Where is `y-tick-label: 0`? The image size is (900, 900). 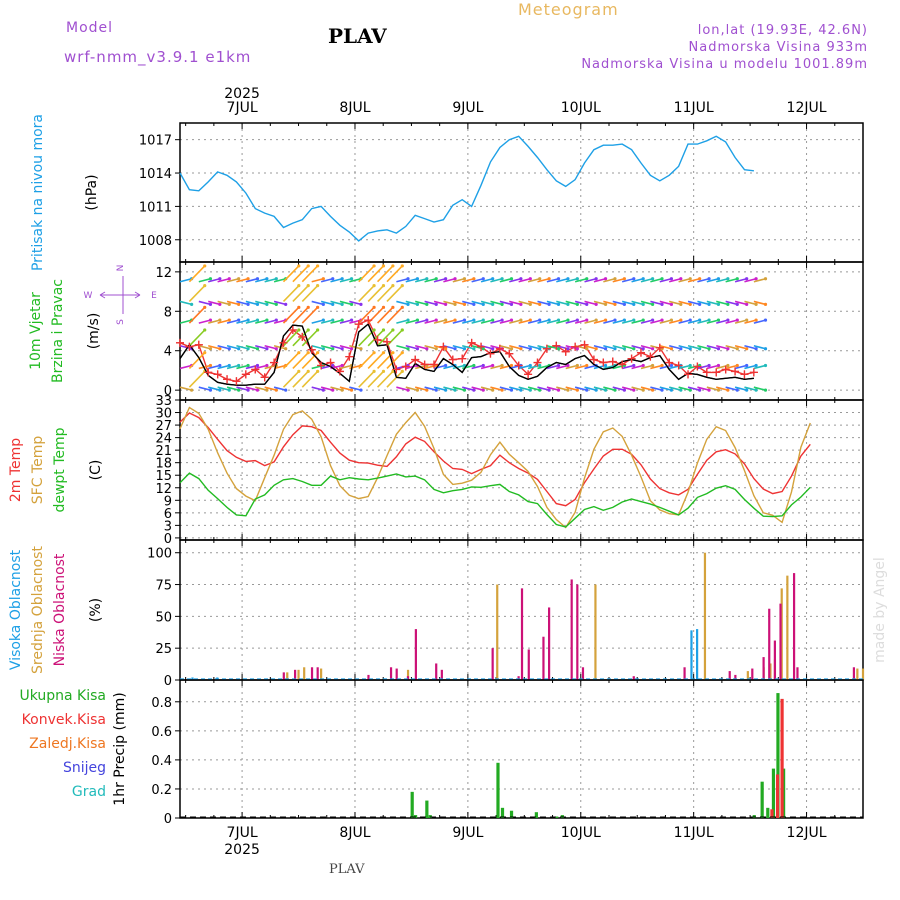
y-tick-label: 0 is located at coordinates (168, 391).